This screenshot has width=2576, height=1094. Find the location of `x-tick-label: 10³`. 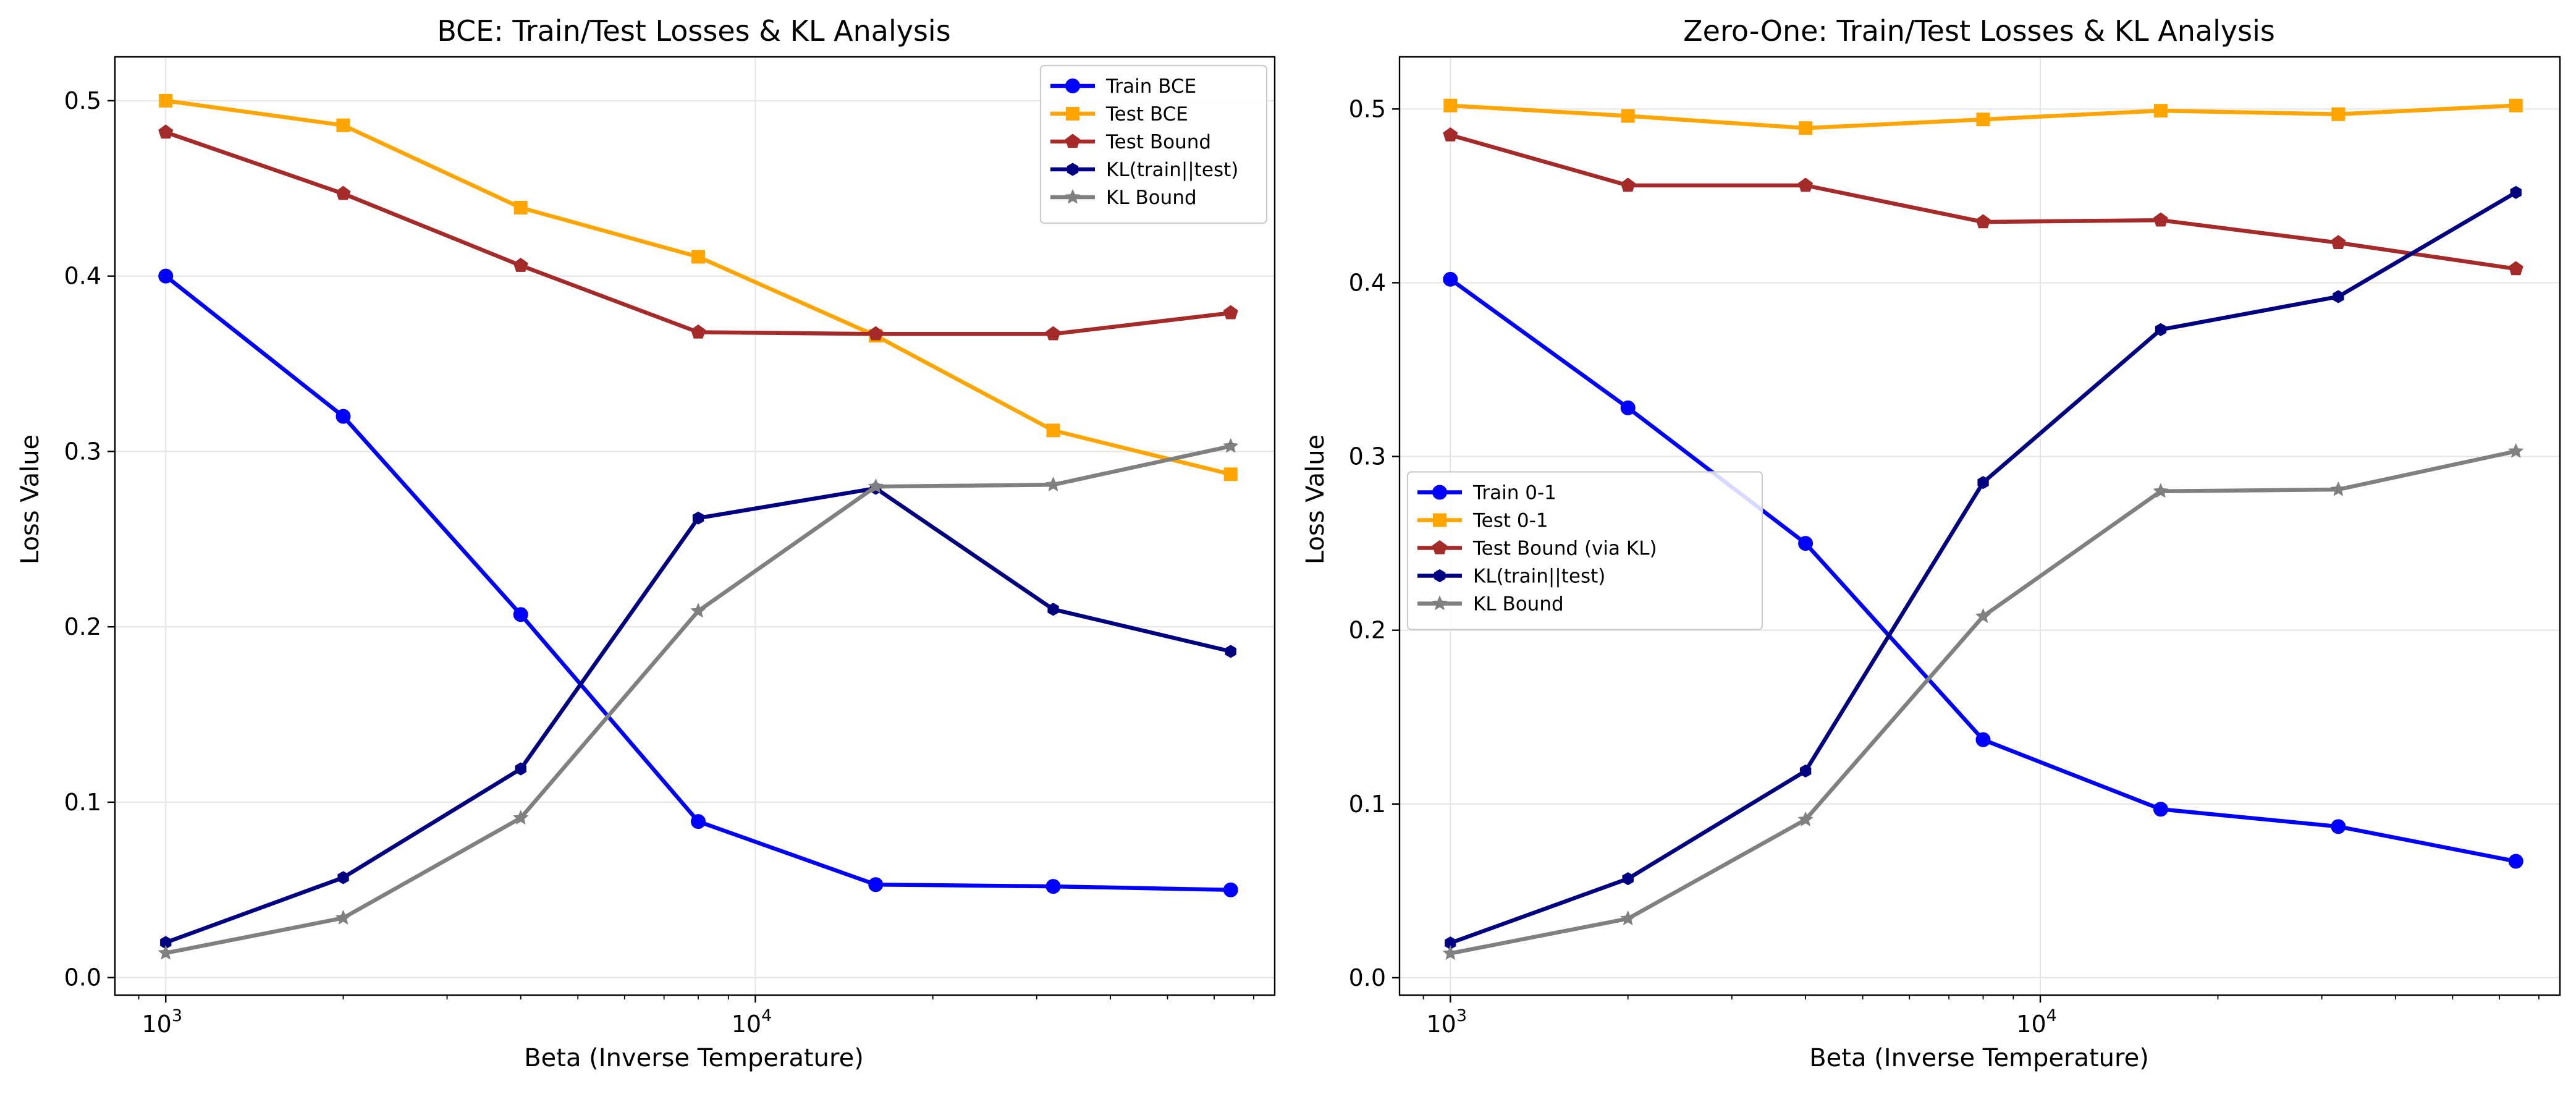

x-tick-label: 10³ is located at coordinates (1447, 1022).